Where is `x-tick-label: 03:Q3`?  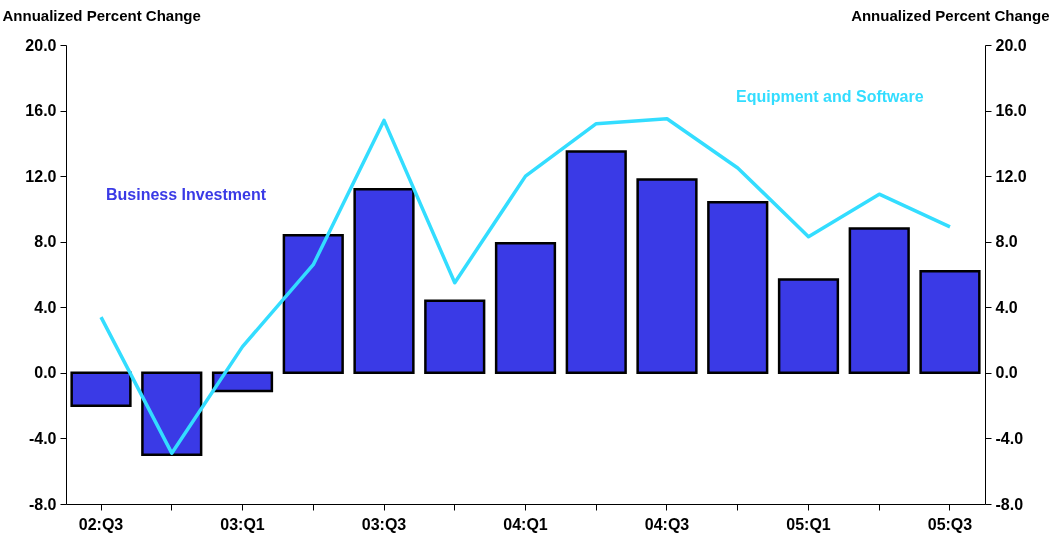
x-tick-label: 03:Q3 is located at coordinates (384, 524).